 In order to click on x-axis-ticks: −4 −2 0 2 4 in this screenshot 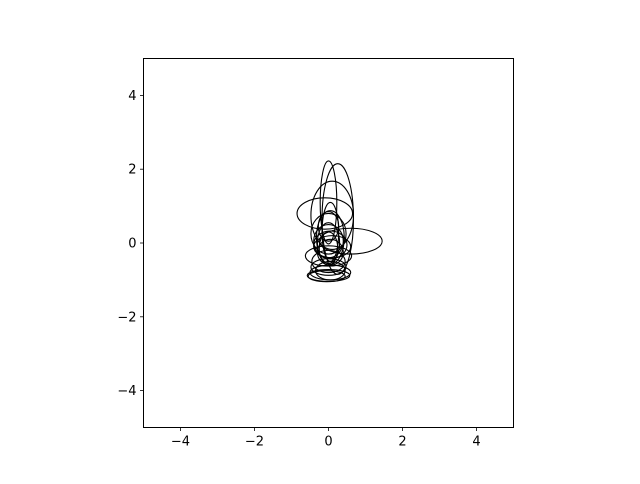, I will do `click(326, 438)`.